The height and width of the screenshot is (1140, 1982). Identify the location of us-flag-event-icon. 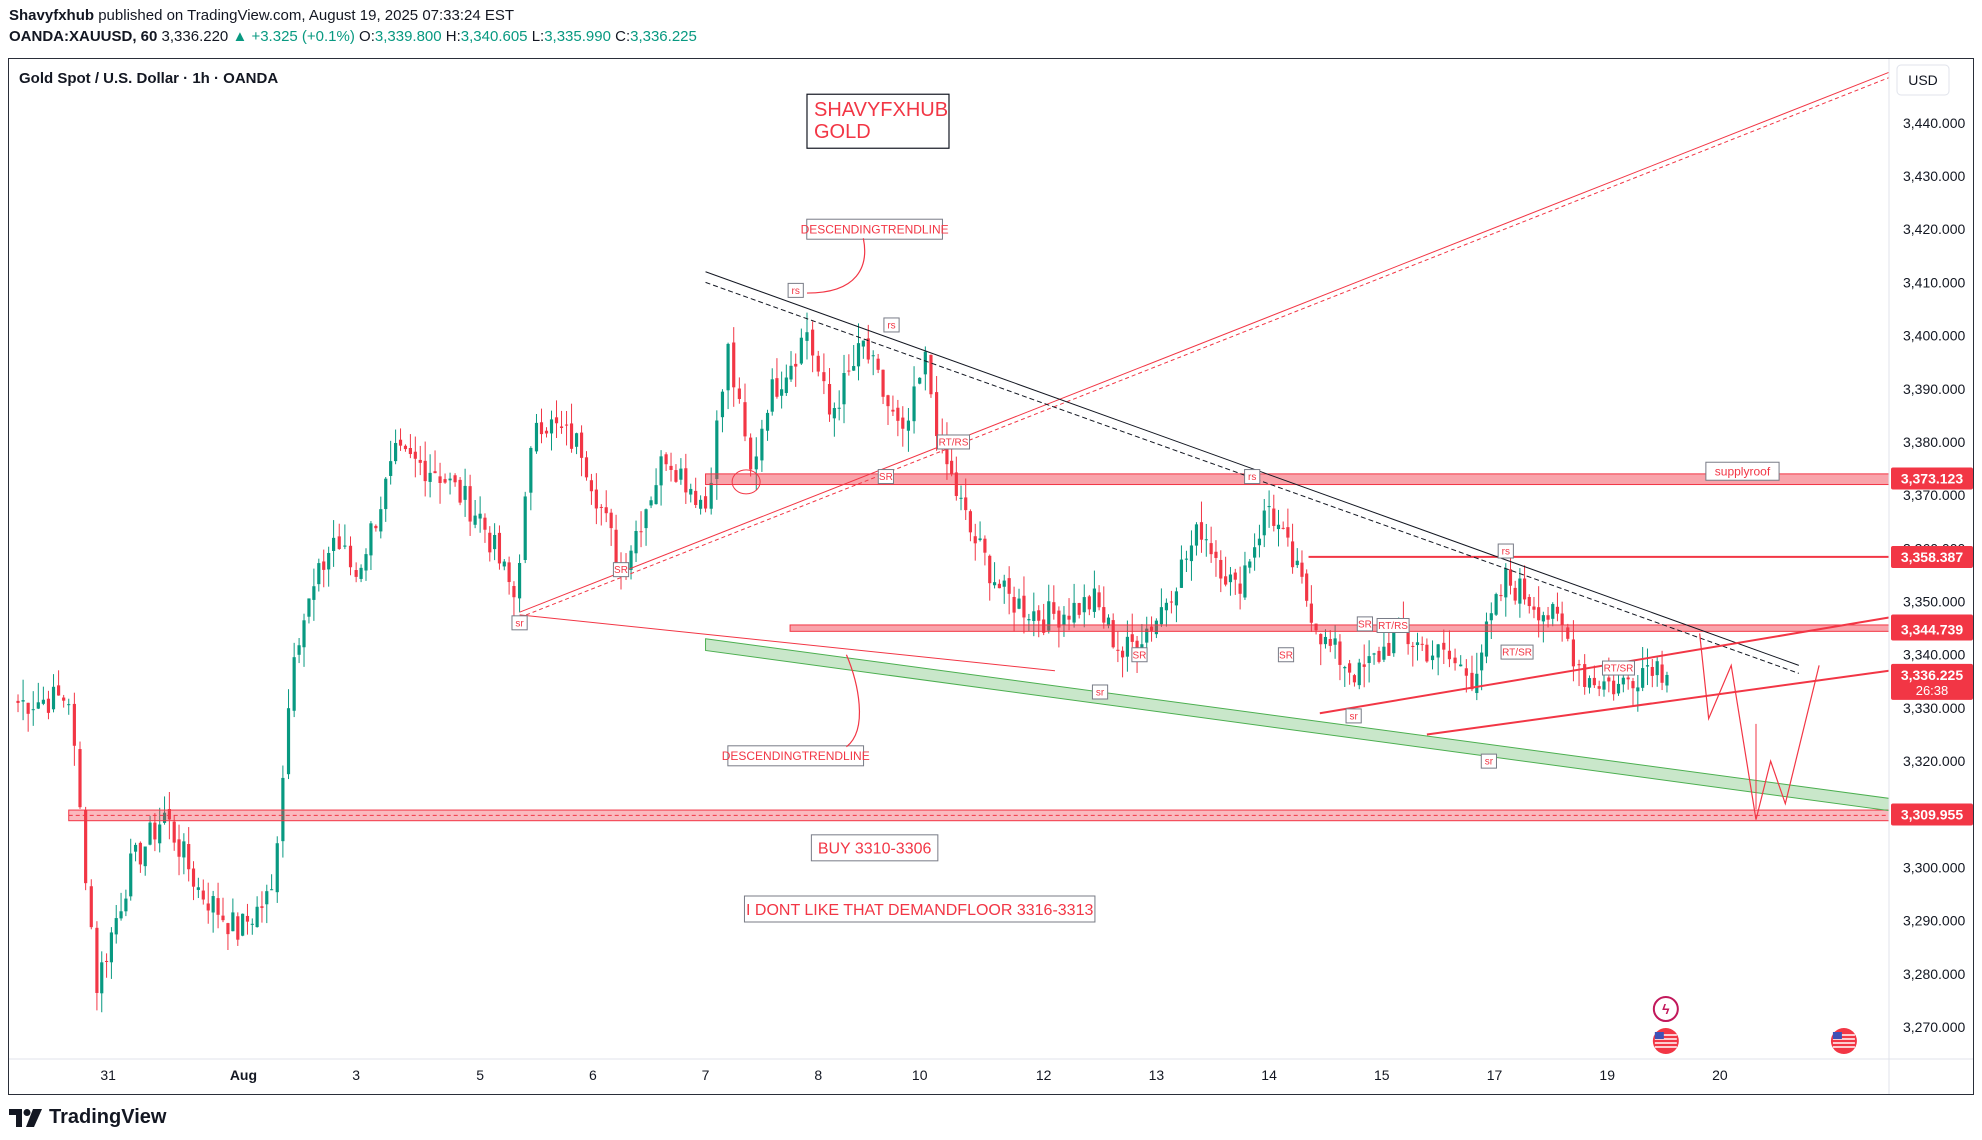
(1665, 1041).